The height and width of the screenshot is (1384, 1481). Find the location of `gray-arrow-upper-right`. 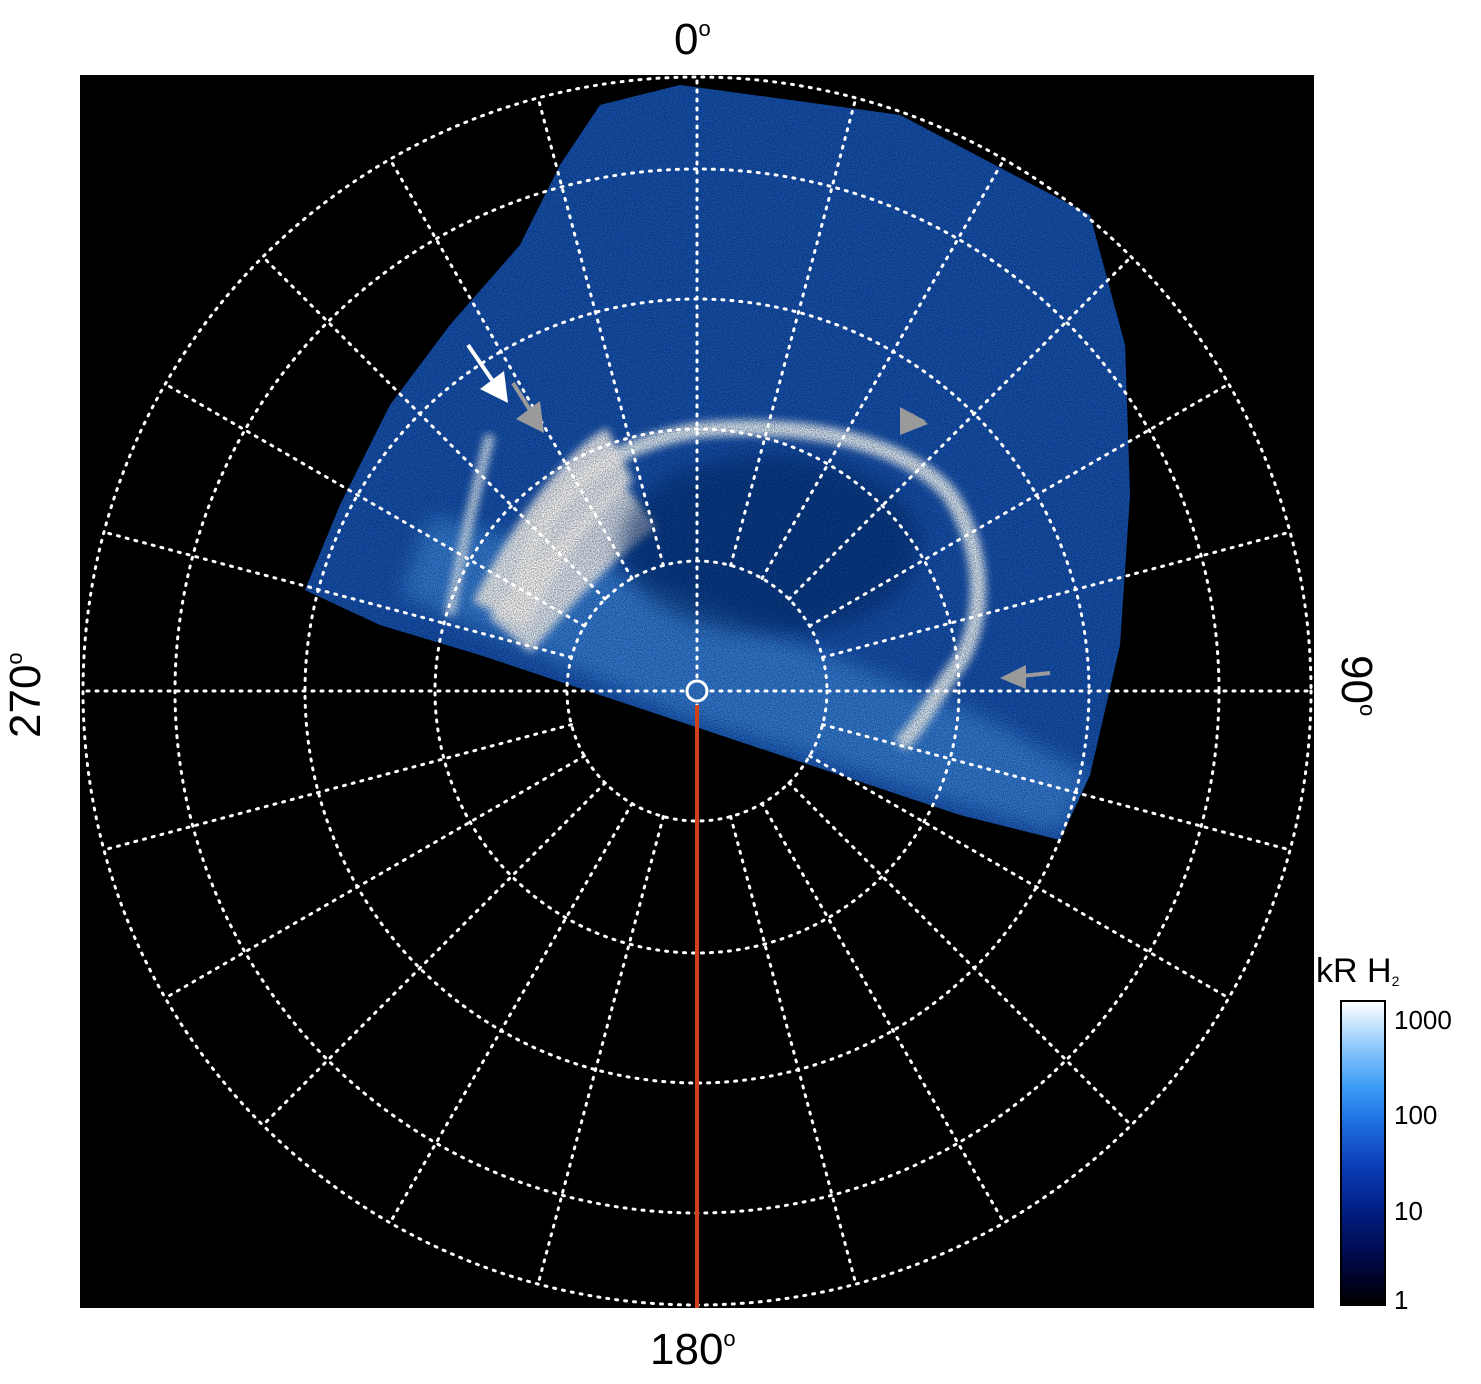

gray-arrow-upper-right is located at coordinates (914, 421).